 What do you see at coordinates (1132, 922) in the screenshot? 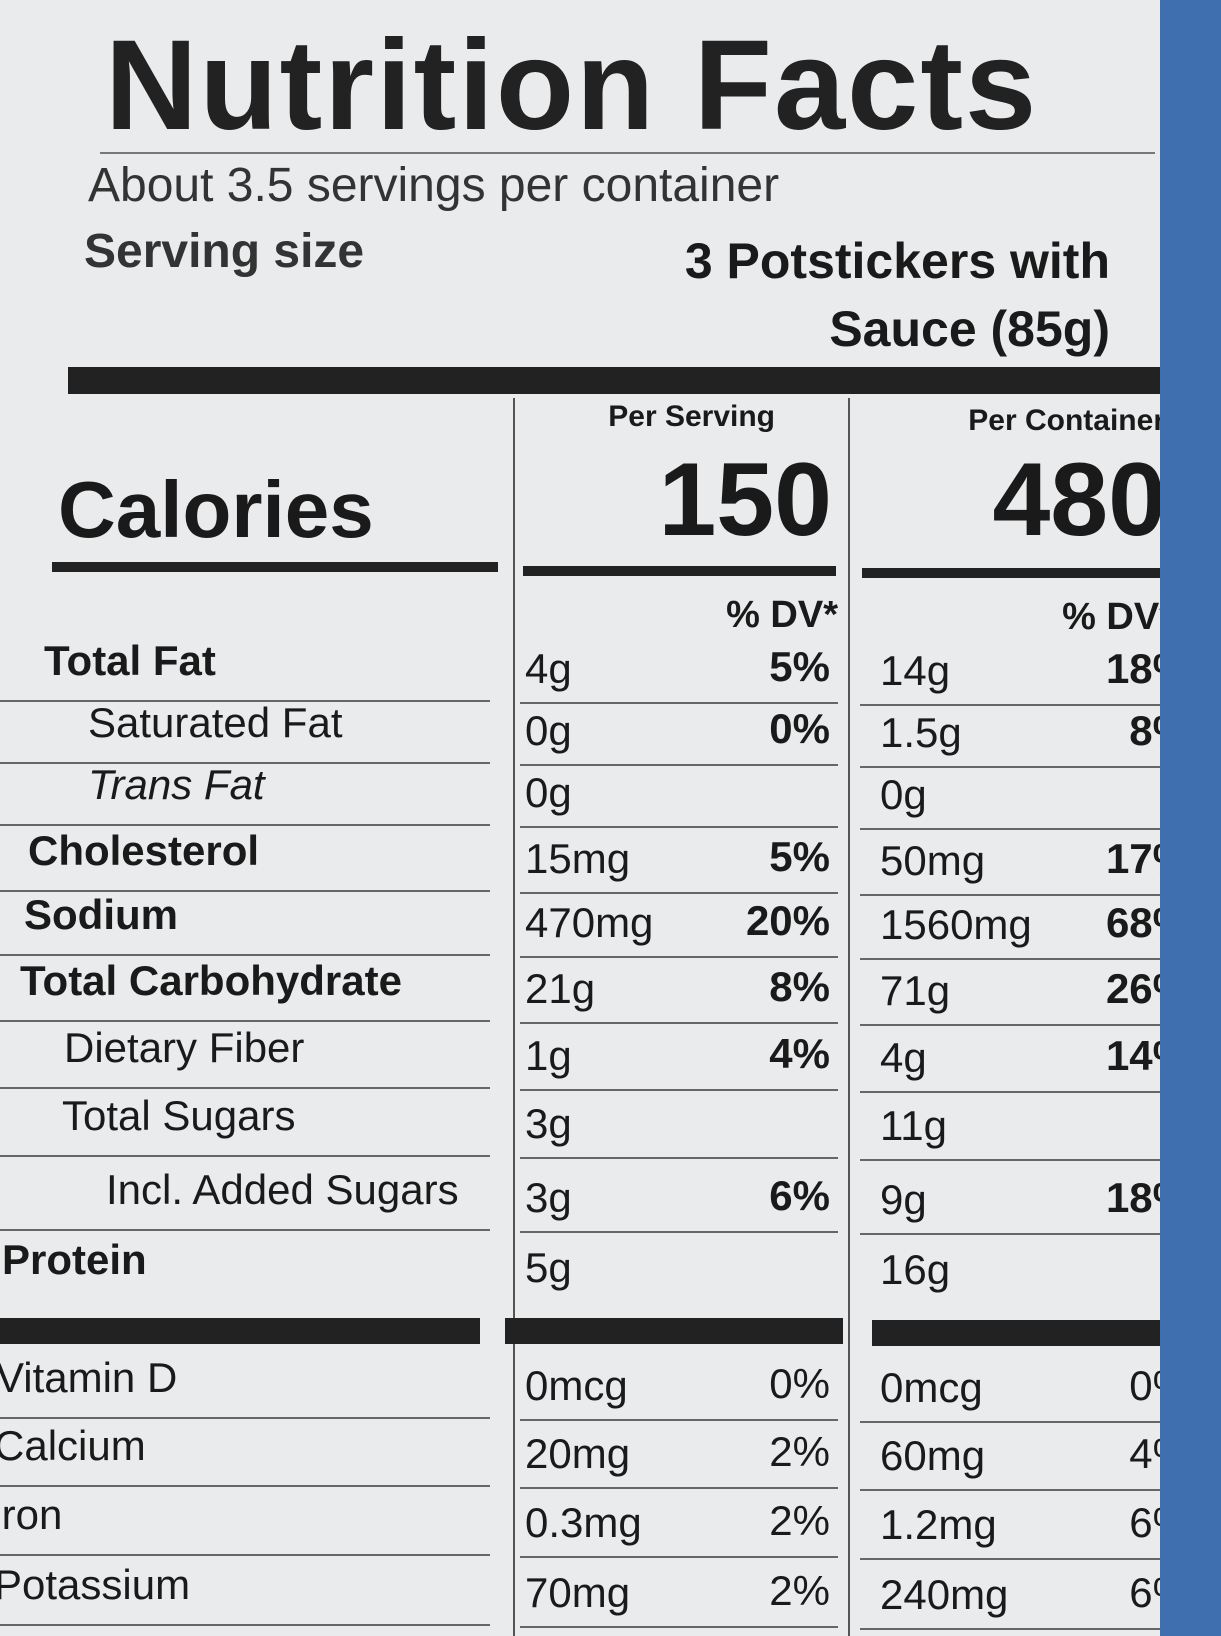
I see `container-dv: 68%` at bounding box center [1132, 922].